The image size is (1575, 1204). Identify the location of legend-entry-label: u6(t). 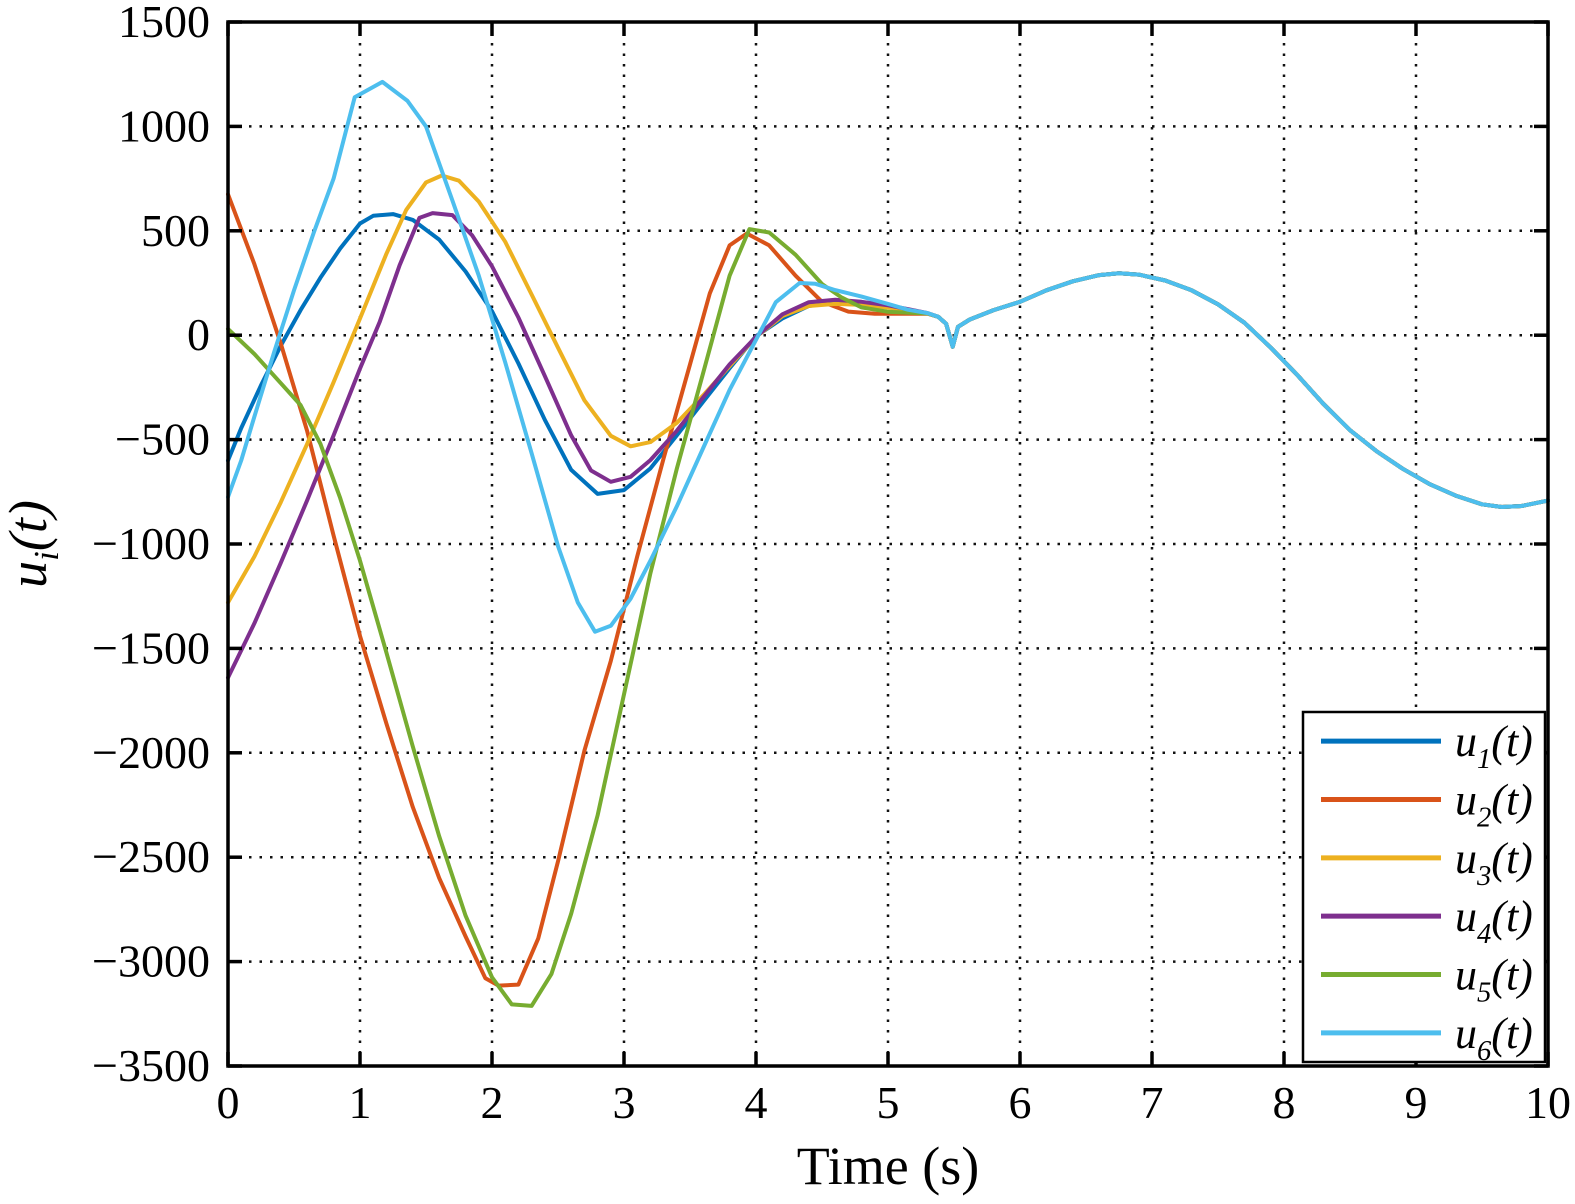
(1494, 1038).